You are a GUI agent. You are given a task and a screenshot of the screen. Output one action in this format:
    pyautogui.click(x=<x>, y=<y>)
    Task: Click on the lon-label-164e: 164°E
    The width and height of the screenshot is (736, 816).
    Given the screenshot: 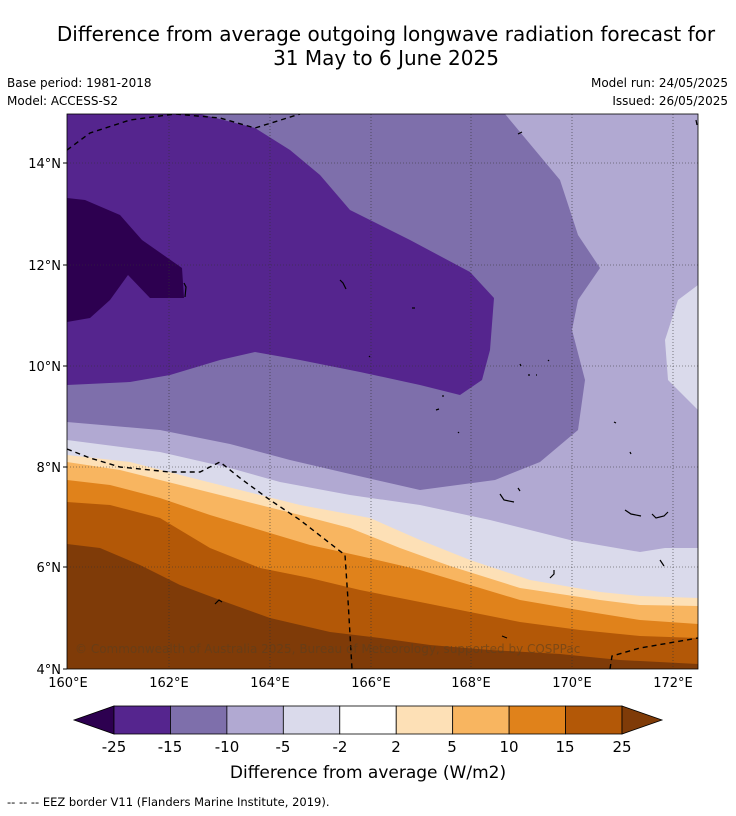 What is the action you would take?
    pyautogui.click(x=270, y=683)
    